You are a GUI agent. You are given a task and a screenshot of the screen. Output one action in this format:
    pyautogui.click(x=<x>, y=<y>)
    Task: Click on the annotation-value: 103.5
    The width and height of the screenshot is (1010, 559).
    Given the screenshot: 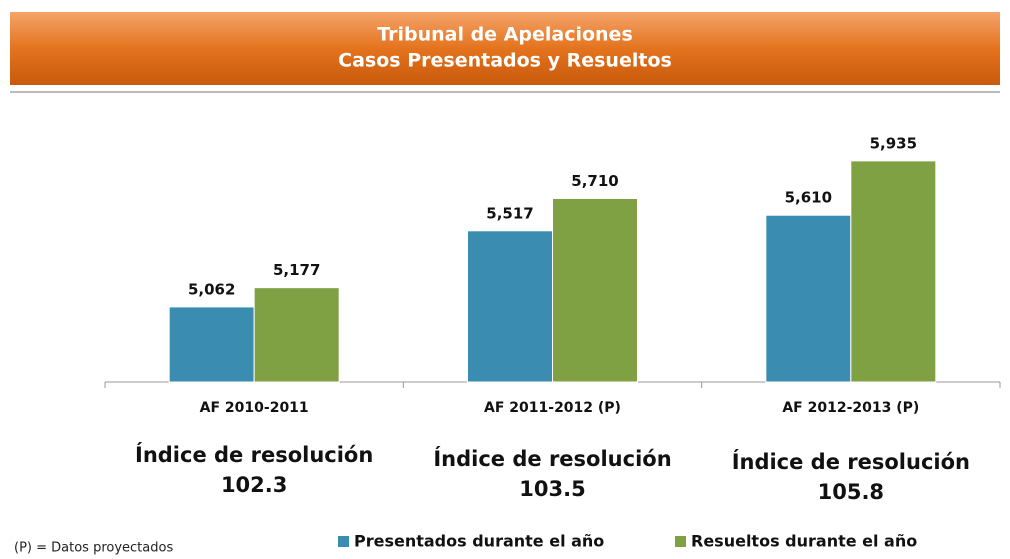 What is the action you would take?
    pyautogui.click(x=552, y=489)
    